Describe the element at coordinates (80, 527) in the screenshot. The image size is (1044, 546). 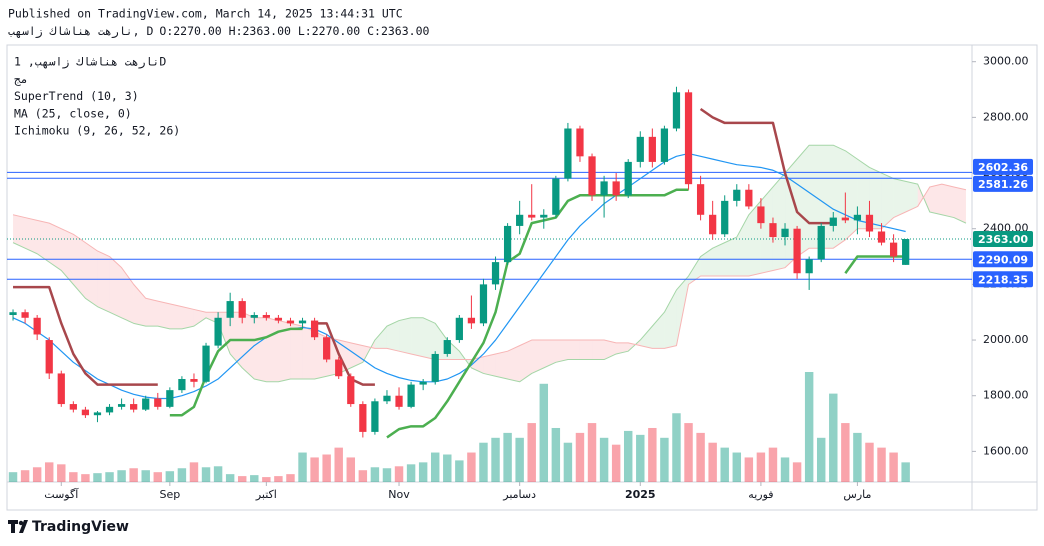
I see `brand-name: TradingView` at that location.